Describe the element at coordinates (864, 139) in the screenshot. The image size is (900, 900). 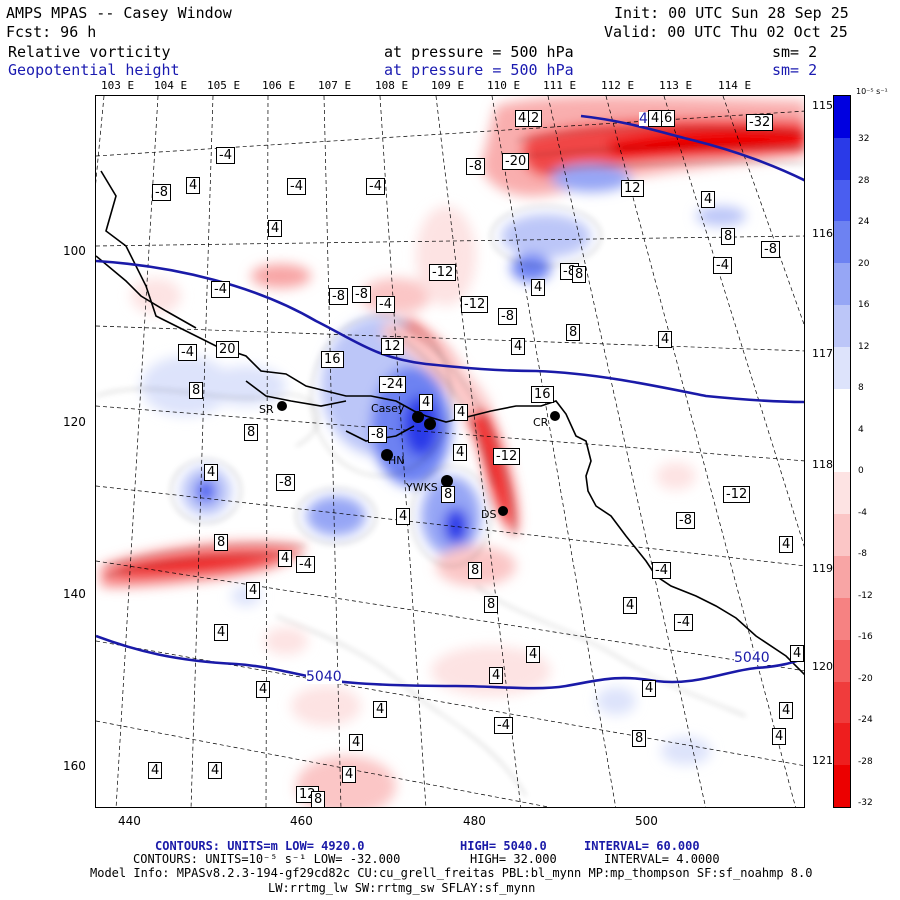
I see `colorbar-label: 32` at that location.